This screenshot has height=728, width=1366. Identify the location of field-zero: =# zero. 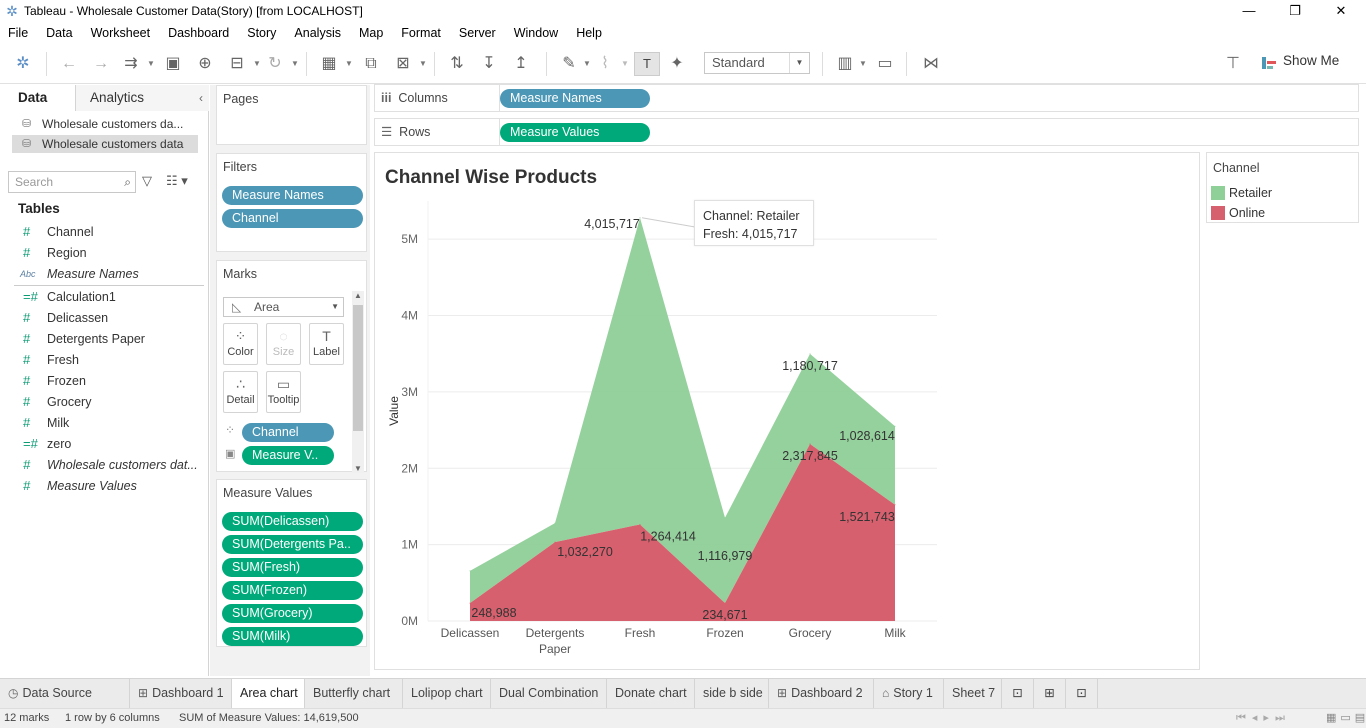
(111, 444).